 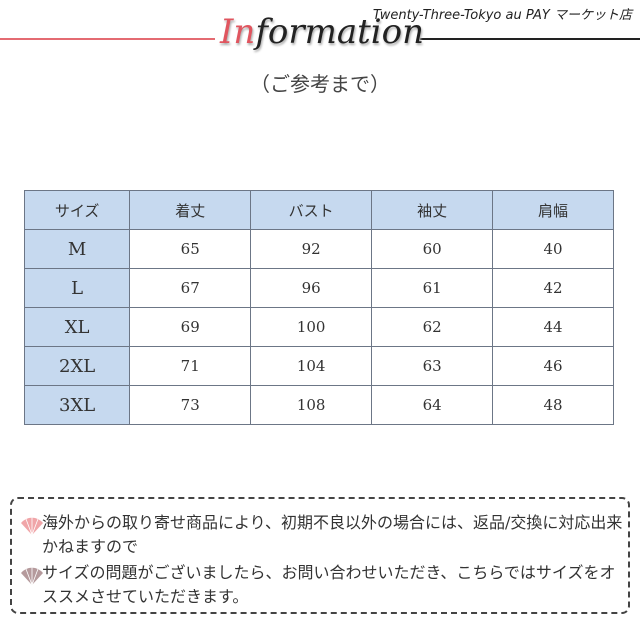 What do you see at coordinates (311, 210) in the screenshot?
I see `header-bust: バスト` at bounding box center [311, 210].